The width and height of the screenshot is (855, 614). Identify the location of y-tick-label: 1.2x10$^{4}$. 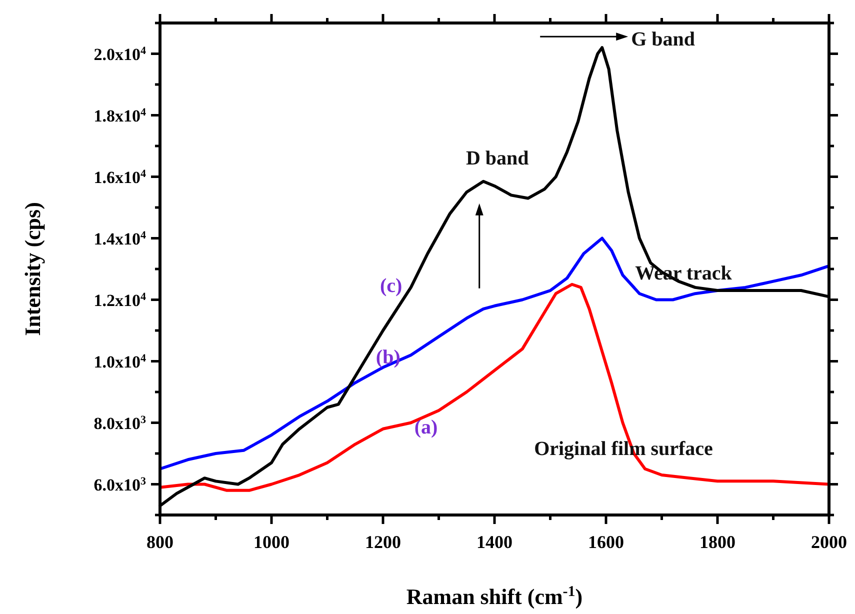
(120, 300).